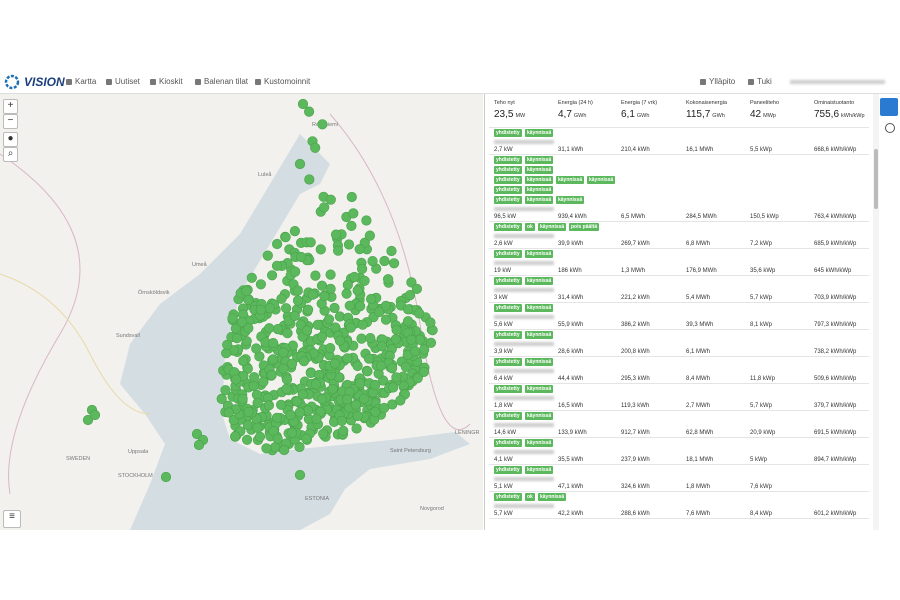 The width and height of the screenshot is (900, 600). Describe the element at coordinates (10, 154) in the screenshot. I see `search: ⌕` at that location.